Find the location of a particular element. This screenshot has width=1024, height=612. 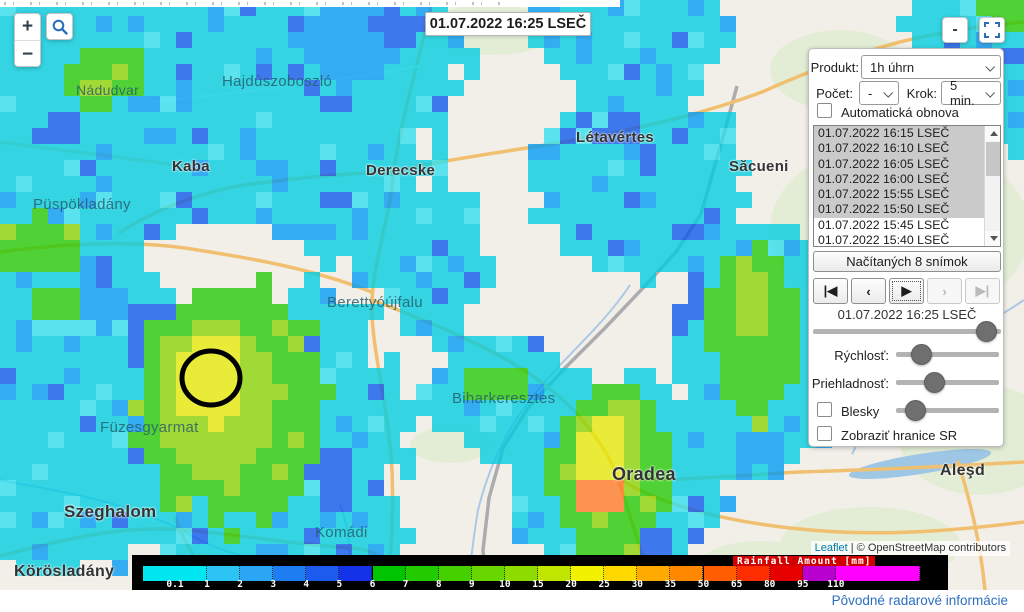

legend-tick-label: 15 is located at coordinates (538, 584).